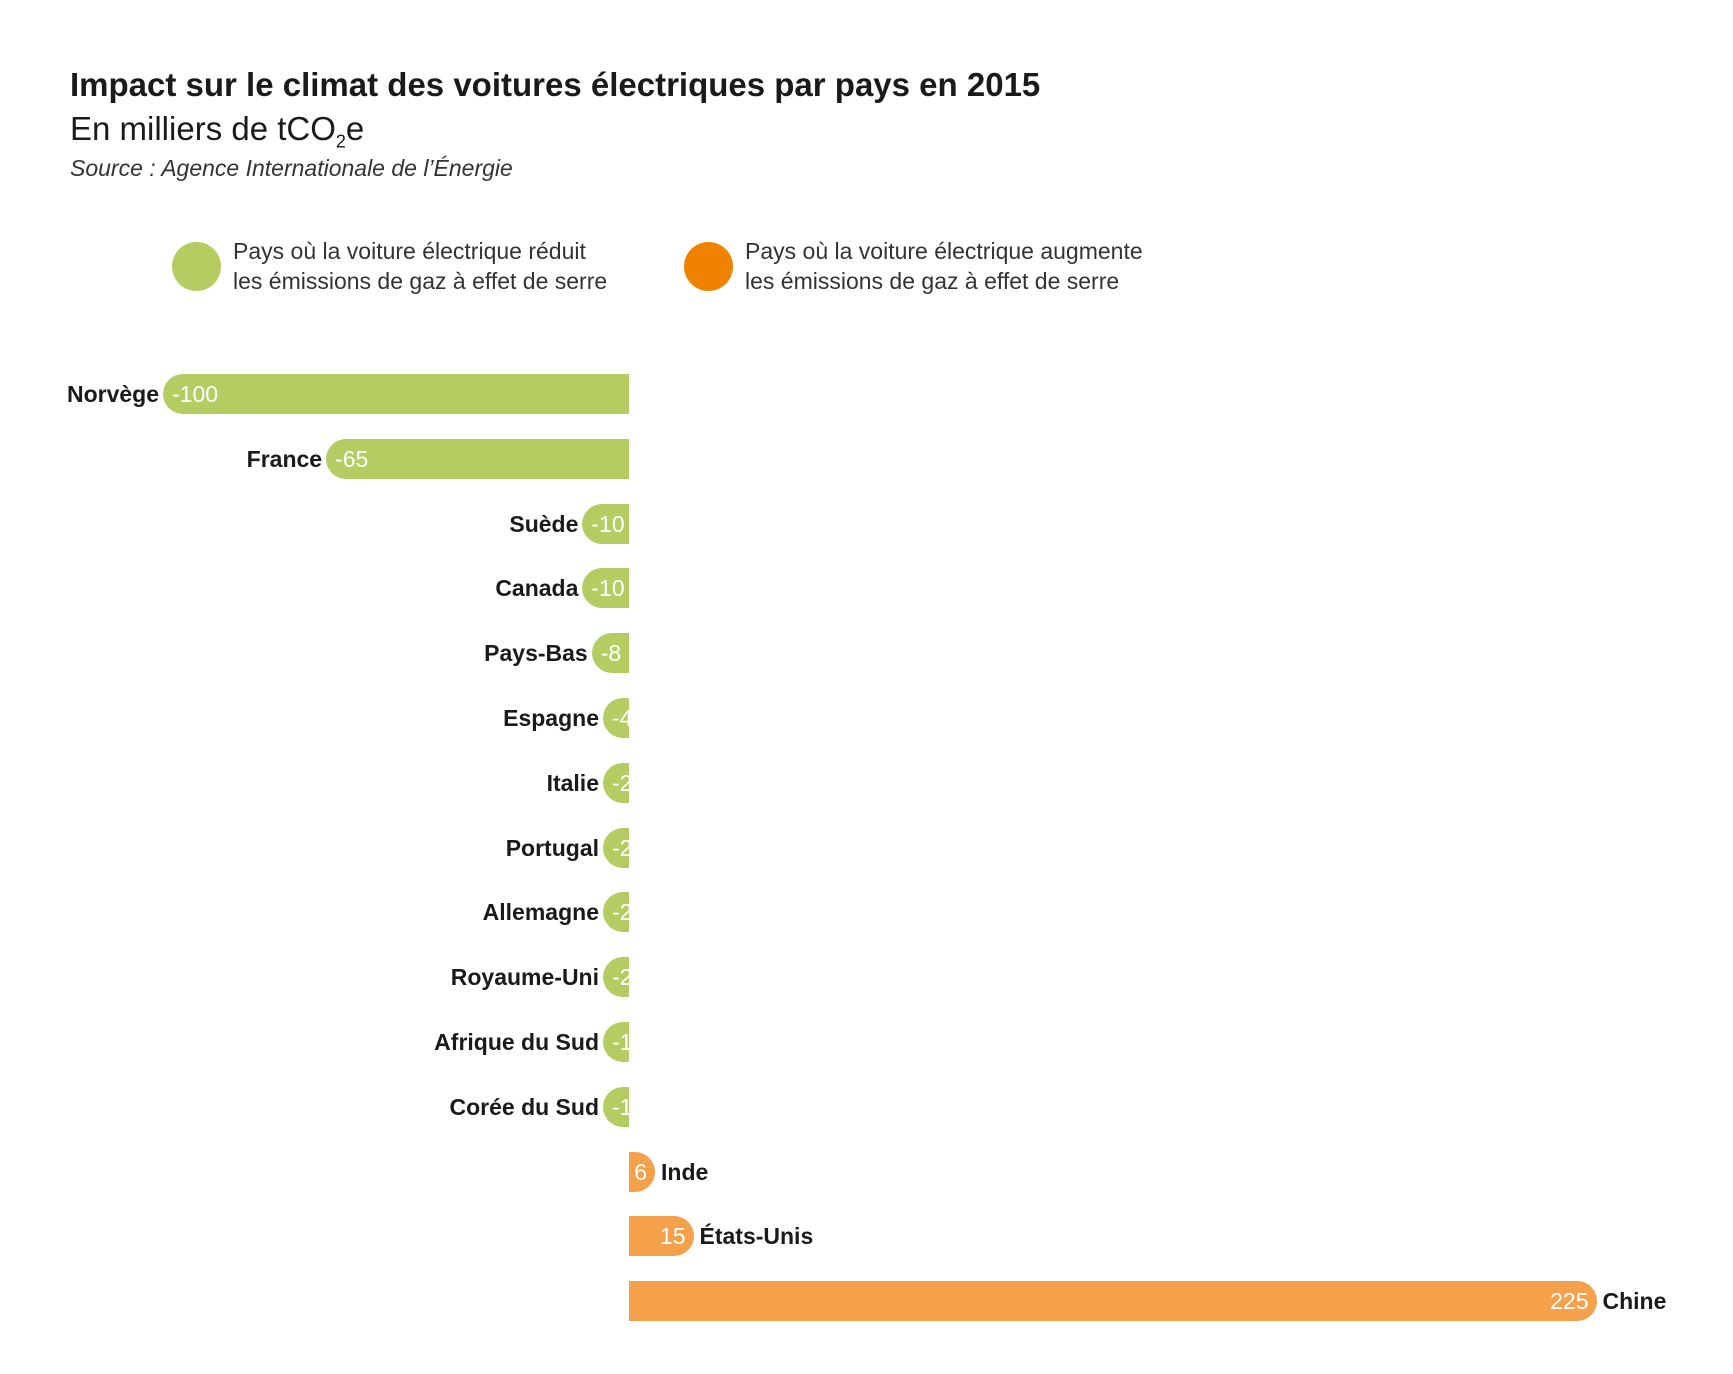 Image resolution: width=1733 pixels, height=1374 pixels. Describe the element at coordinates (1634, 1301) in the screenshot. I see `category-label: Chine` at that location.